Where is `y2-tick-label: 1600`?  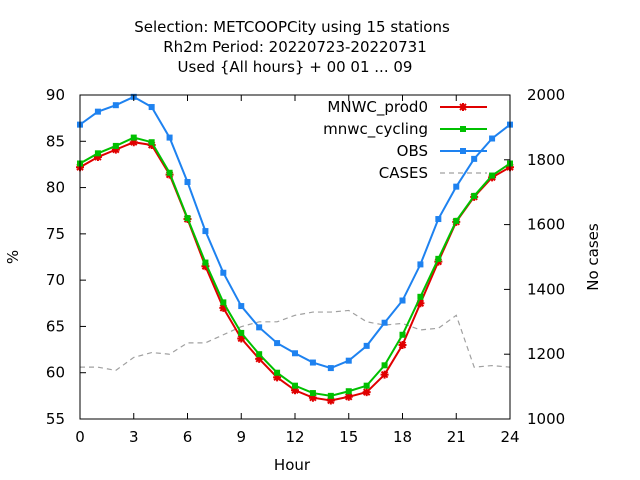 y2-tick-label: 1600 is located at coordinates (546, 225).